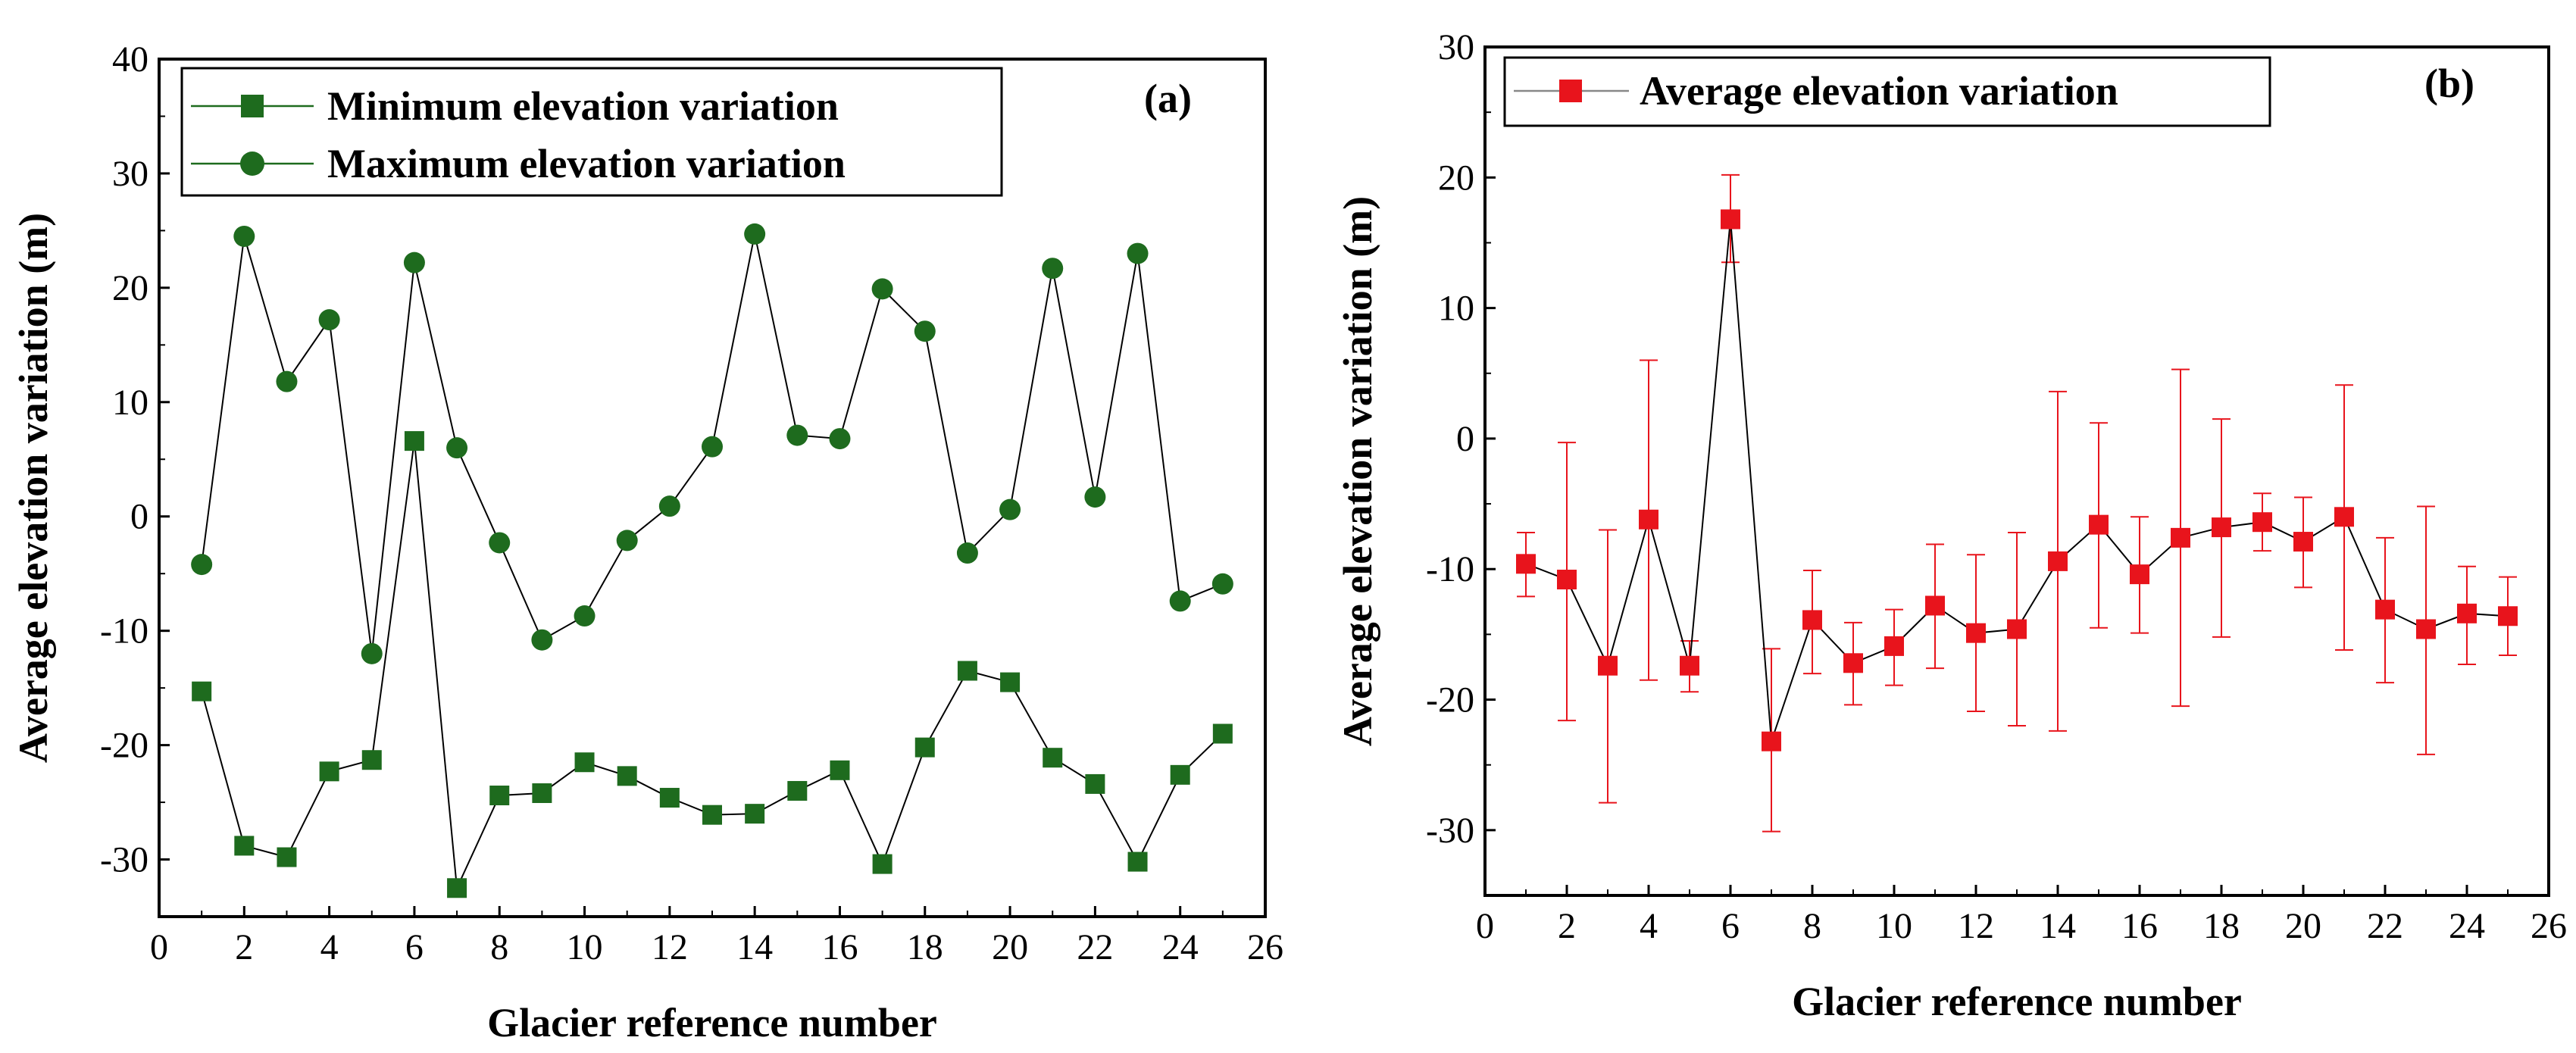 Image resolution: width=2576 pixels, height=1053 pixels. What do you see at coordinates (124, 860) in the screenshot?
I see `y-tick-label: -30` at bounding box center [124, 860].